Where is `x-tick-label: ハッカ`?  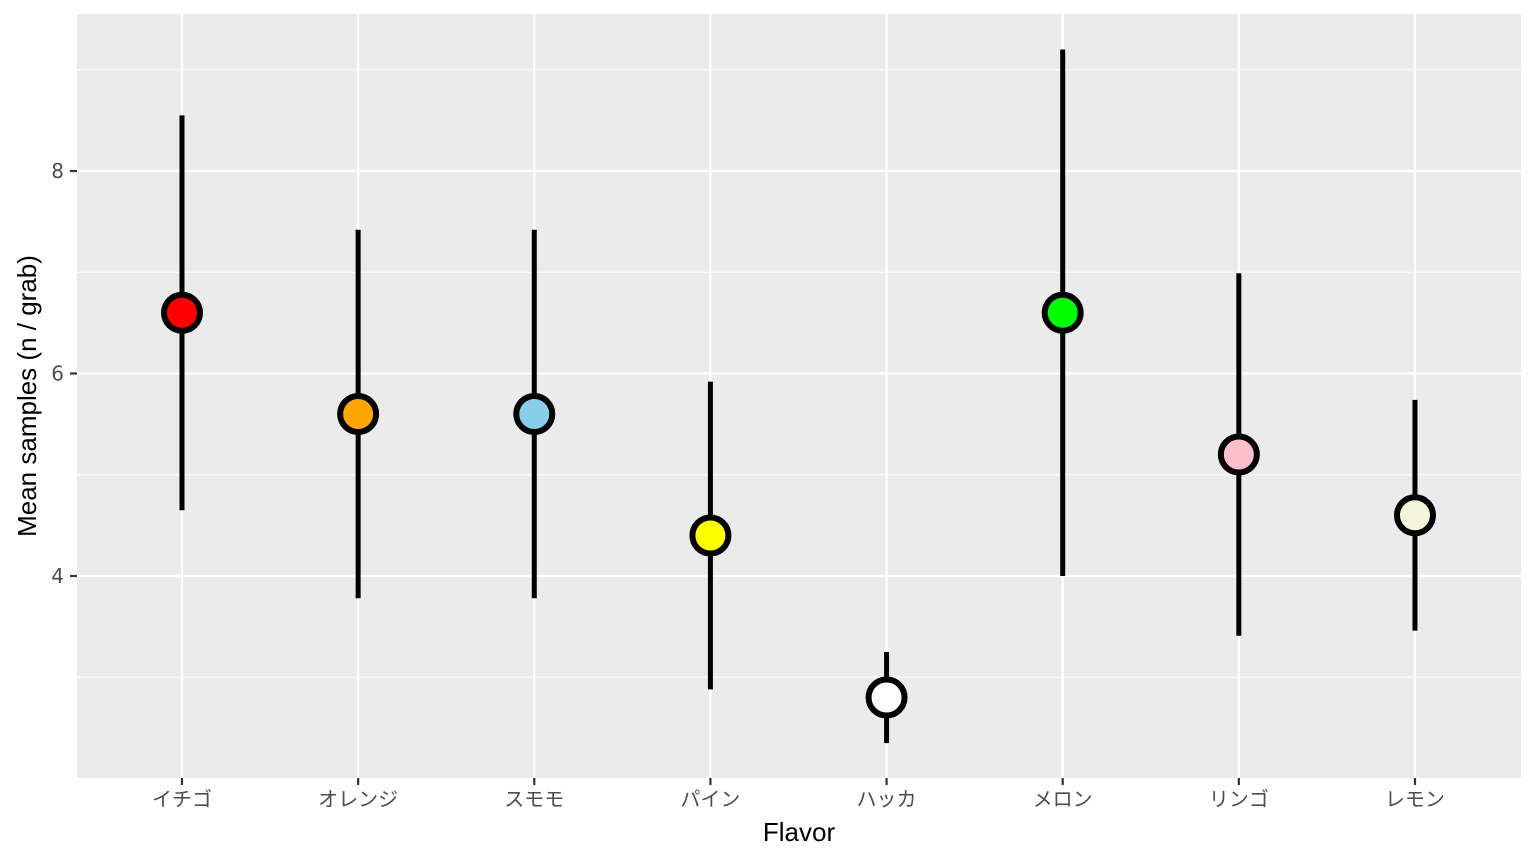 x-tick-label: ハッカ is located at coordinates (887, 799).